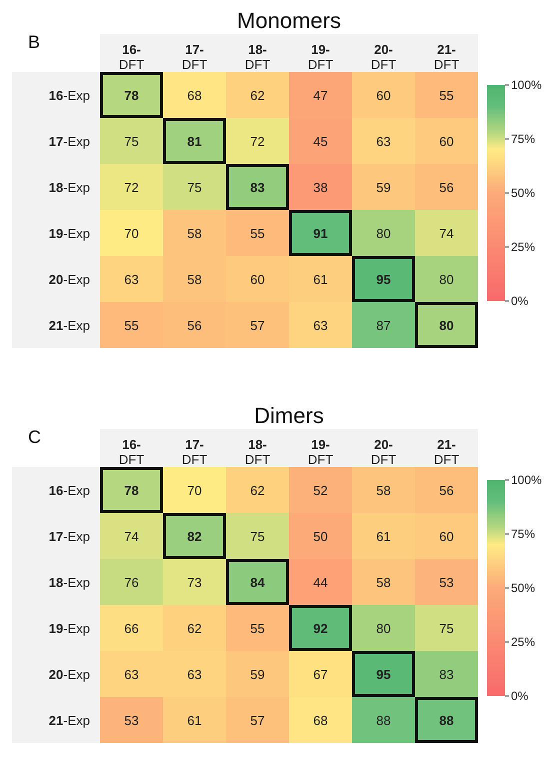  I want to click on data-label: 84, so click(258, 582).